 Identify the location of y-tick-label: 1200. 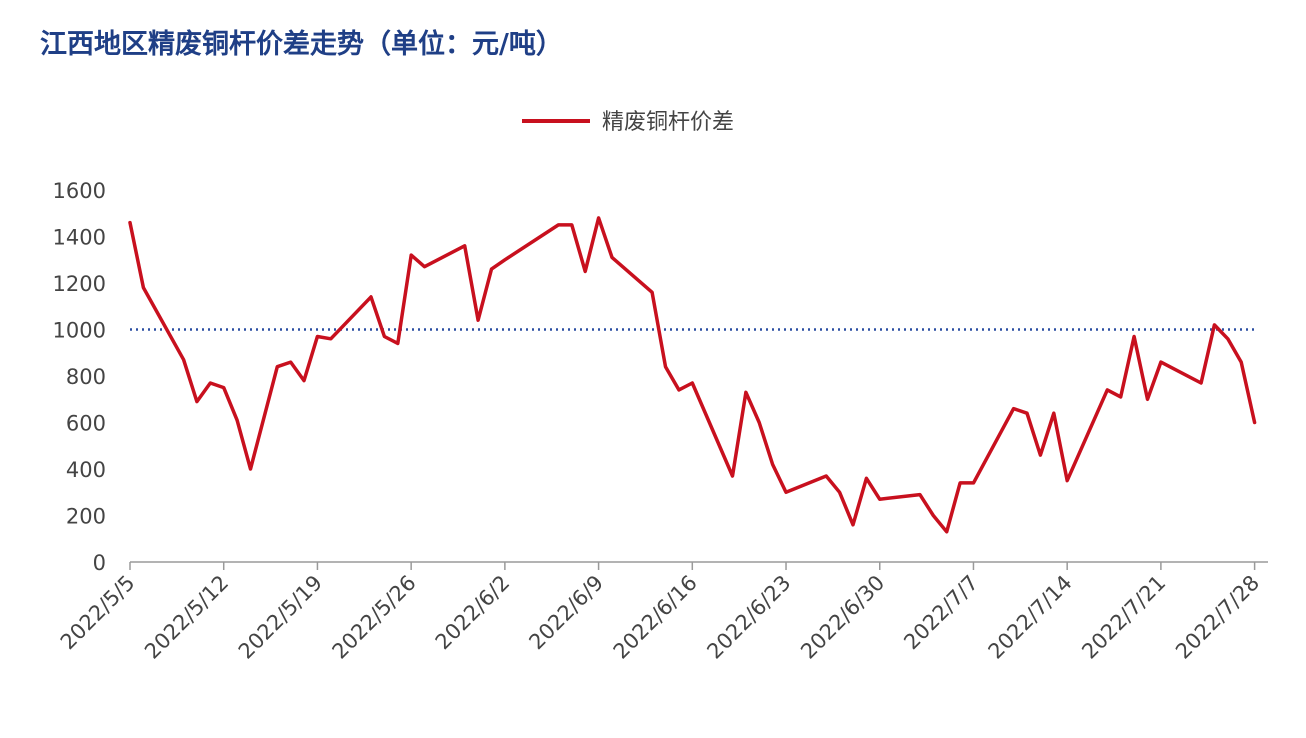
(79, 284).